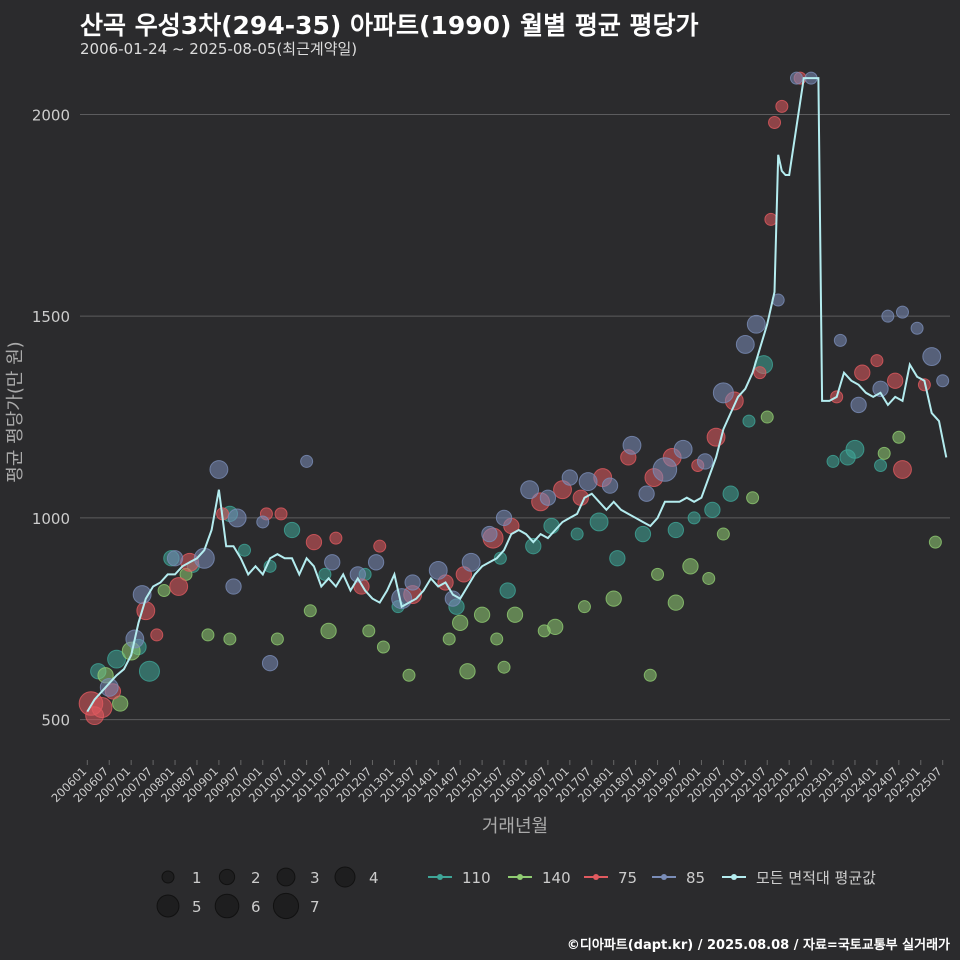 The image size is (960, 960). Describe the element at coordinates (197, 878) in the screenshot. I see `size-legend-label: 1` at that location.